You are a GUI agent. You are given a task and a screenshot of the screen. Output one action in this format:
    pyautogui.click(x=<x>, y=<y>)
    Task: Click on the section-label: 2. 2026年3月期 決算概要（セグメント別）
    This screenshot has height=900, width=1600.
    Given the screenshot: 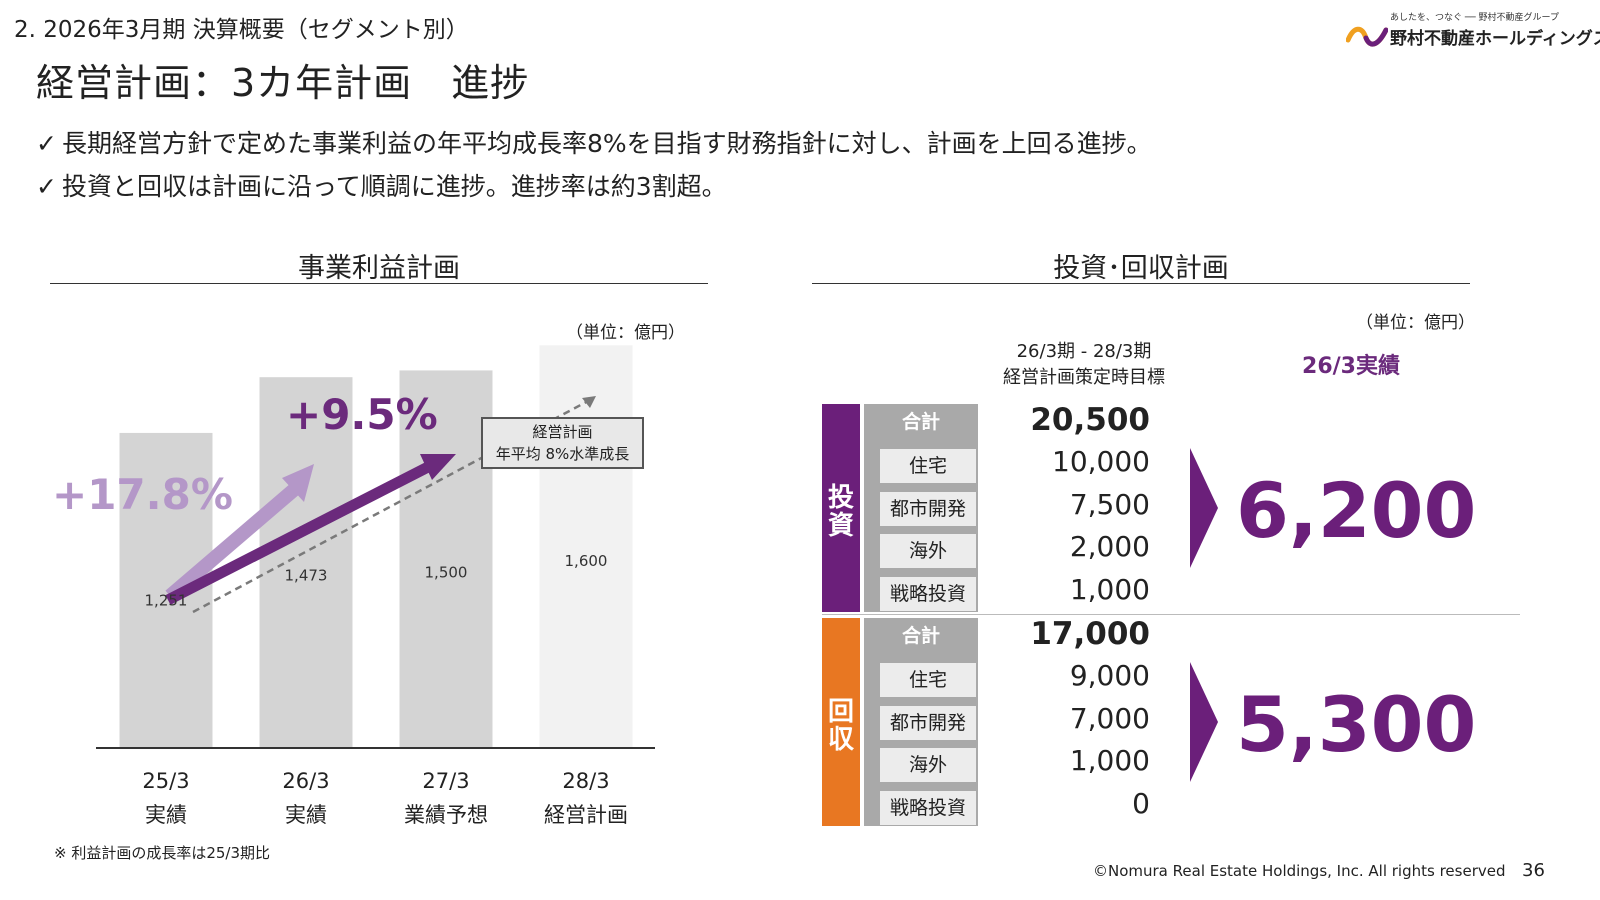 What is the action you would take?
    pyautogui.click(x=241, y=30)
    